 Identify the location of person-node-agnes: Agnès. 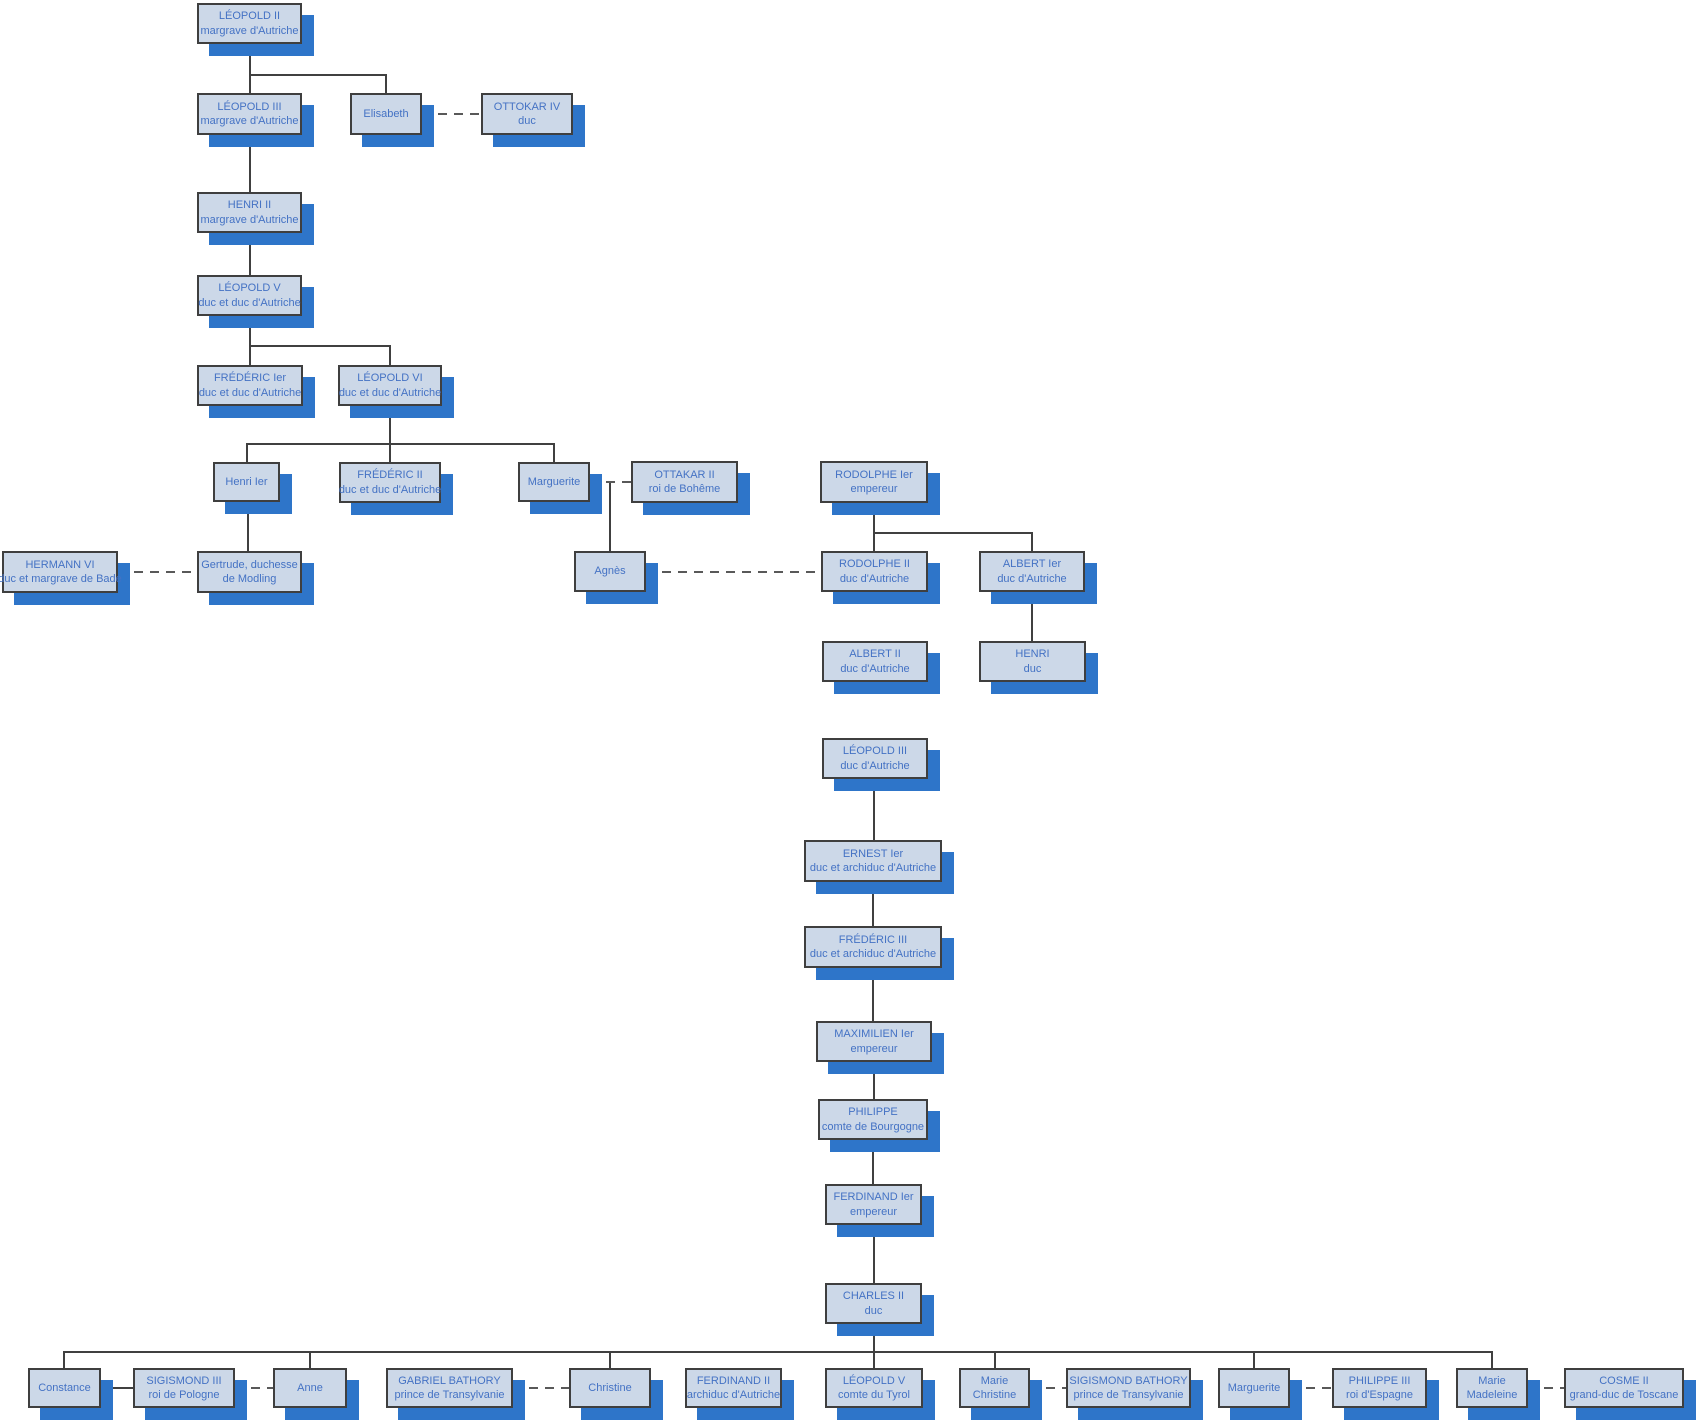
(610, 571).